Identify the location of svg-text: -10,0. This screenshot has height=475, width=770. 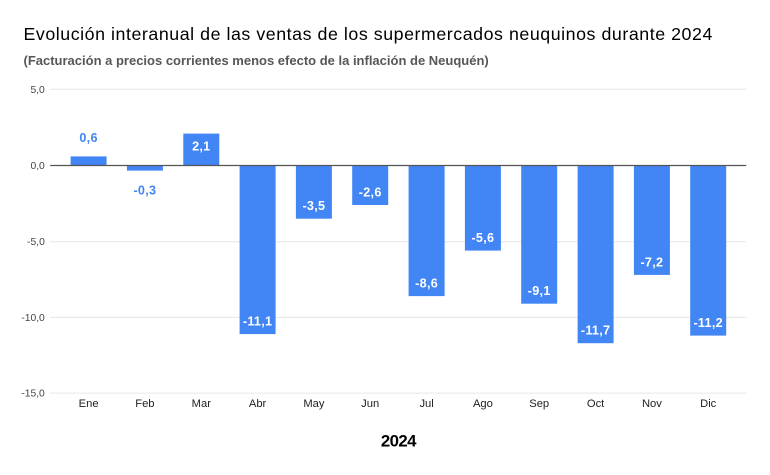
(33, 318).